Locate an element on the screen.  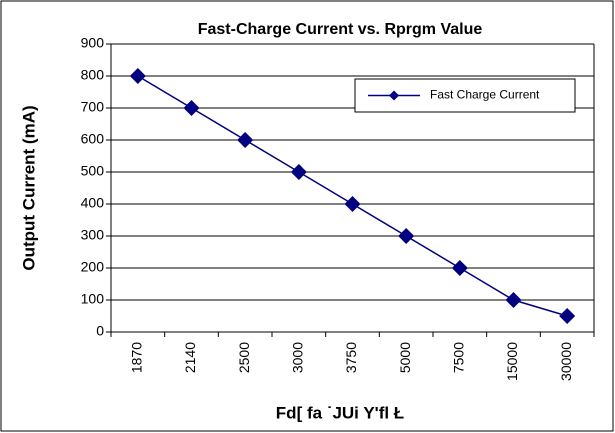
chart-title: Fast-Charge Current vs. Rprgm Value is located at coordinates (340, 29).